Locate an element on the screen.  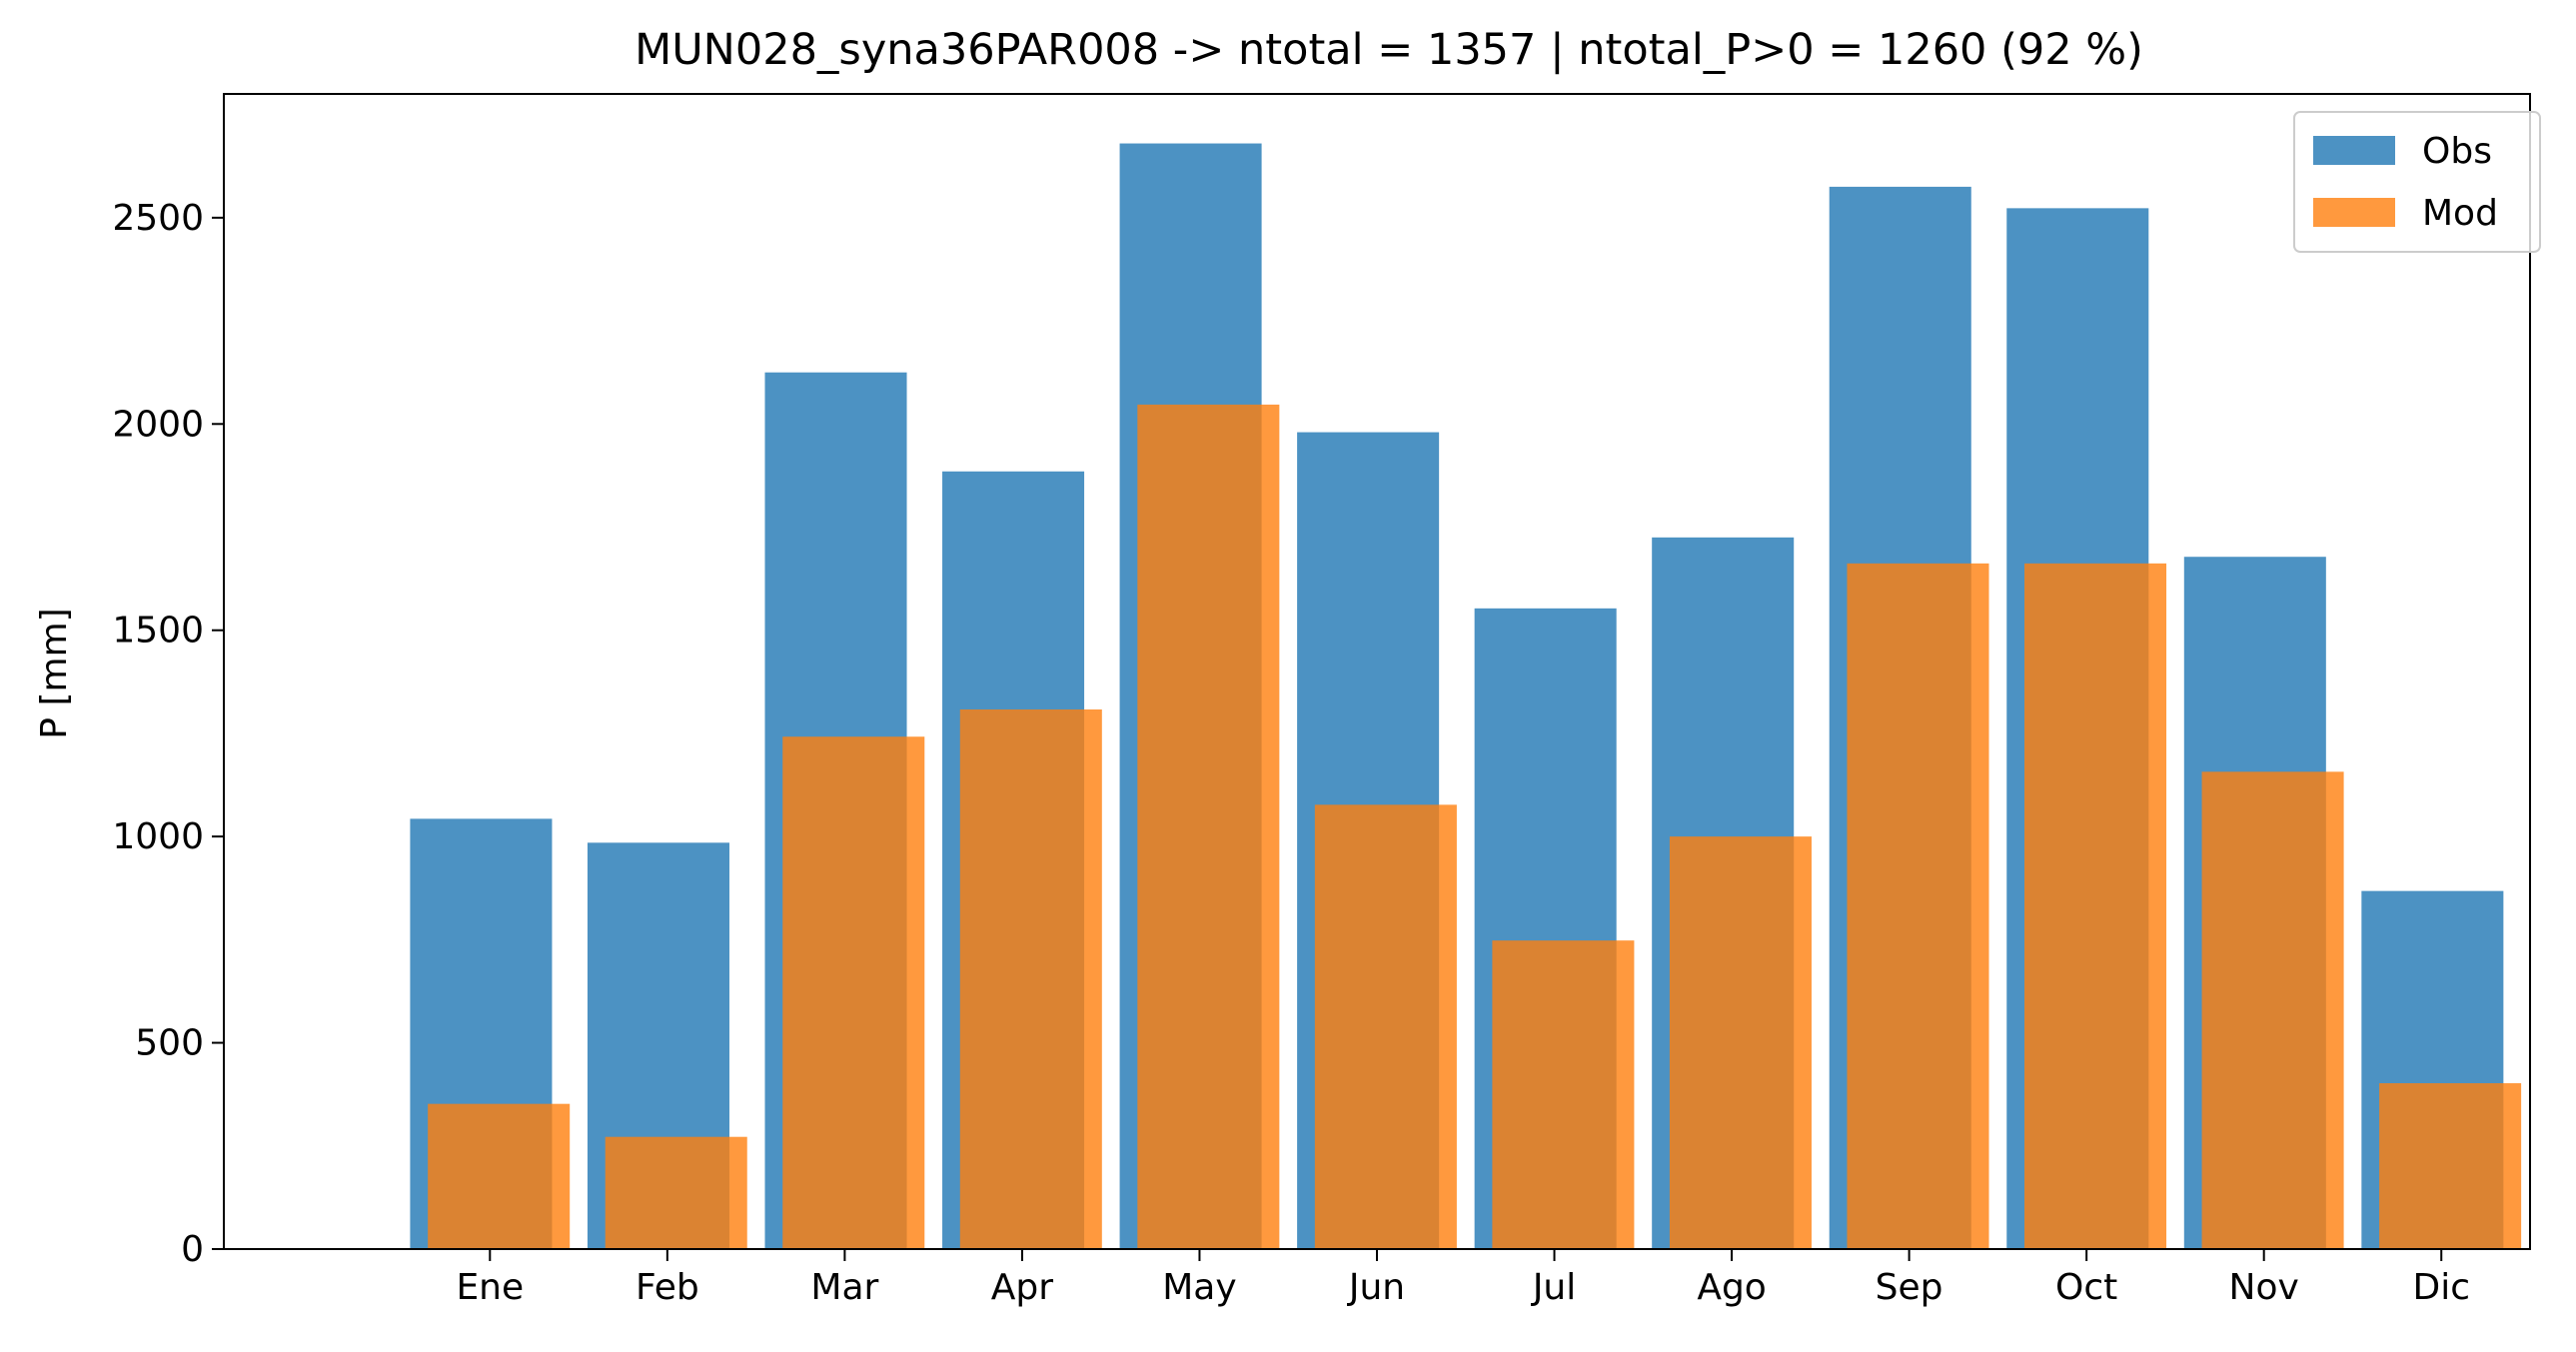
y-tick-label: 1000 is located at coordinates (158, 836).